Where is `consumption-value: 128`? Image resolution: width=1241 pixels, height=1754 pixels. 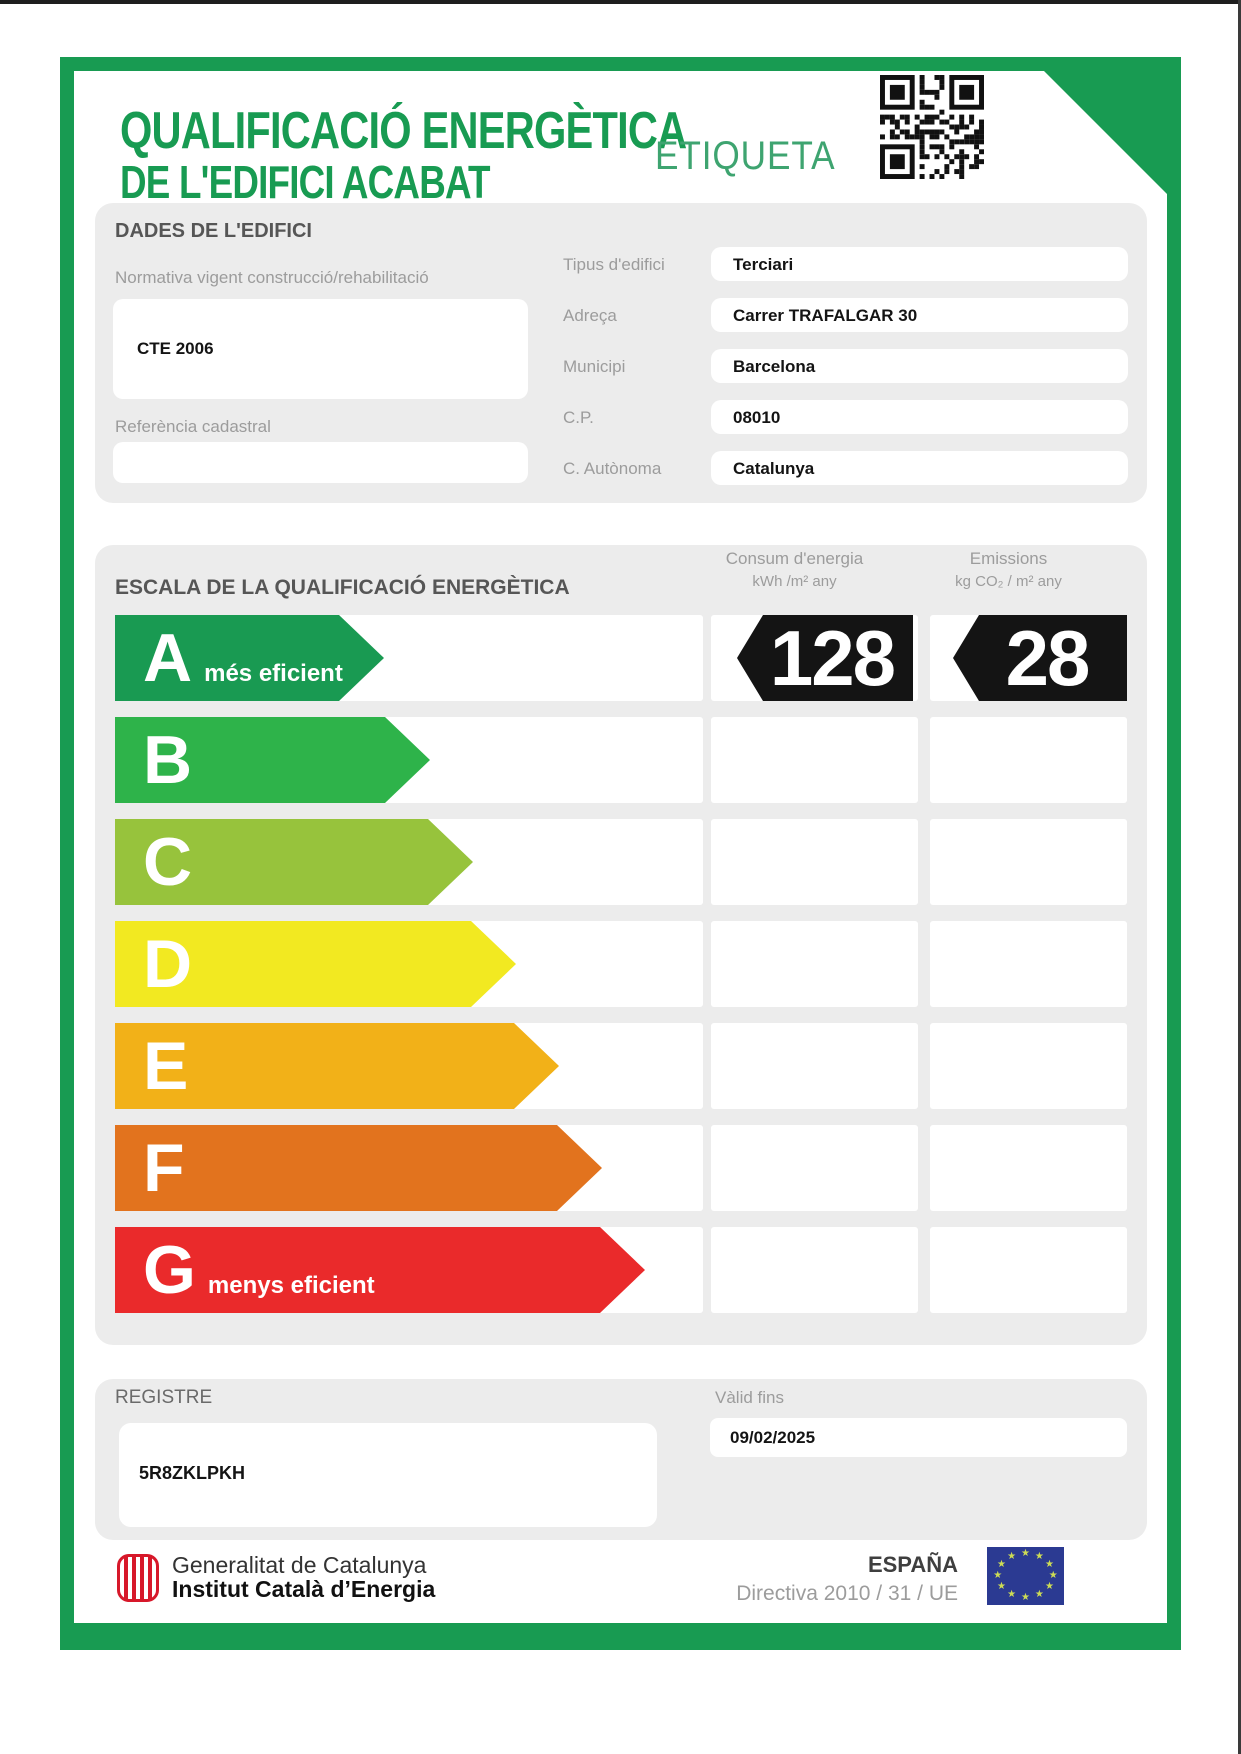
consumption-value: 128 is located at coordinates (832, 657).